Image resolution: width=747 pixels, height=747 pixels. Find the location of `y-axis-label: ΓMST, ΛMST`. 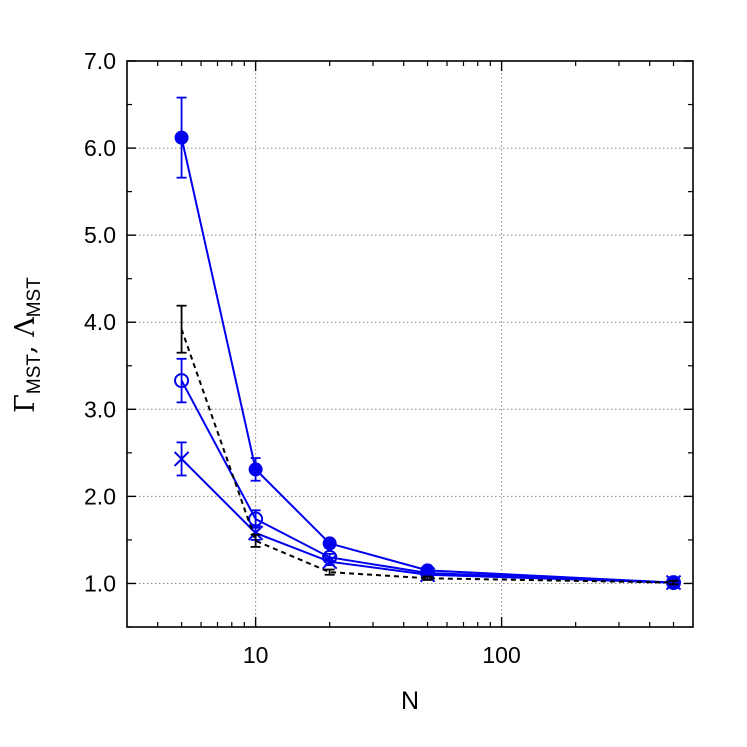

y-axis-label: ΓMST, ΛMST is located at coordinates (27, 345).